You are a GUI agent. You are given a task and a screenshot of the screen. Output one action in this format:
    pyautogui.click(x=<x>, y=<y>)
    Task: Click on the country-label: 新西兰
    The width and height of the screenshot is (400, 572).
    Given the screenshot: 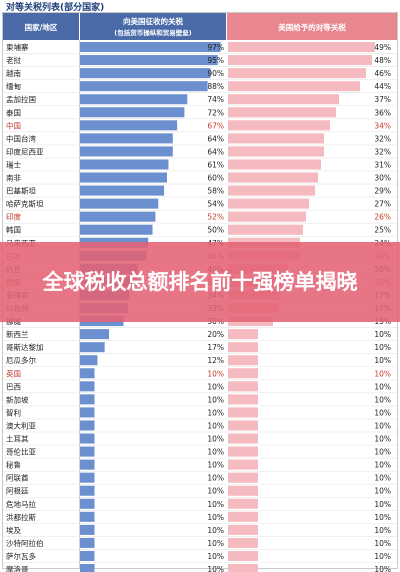 What is the action you would take?
    pyautogui.click(x=17, y=334)
    